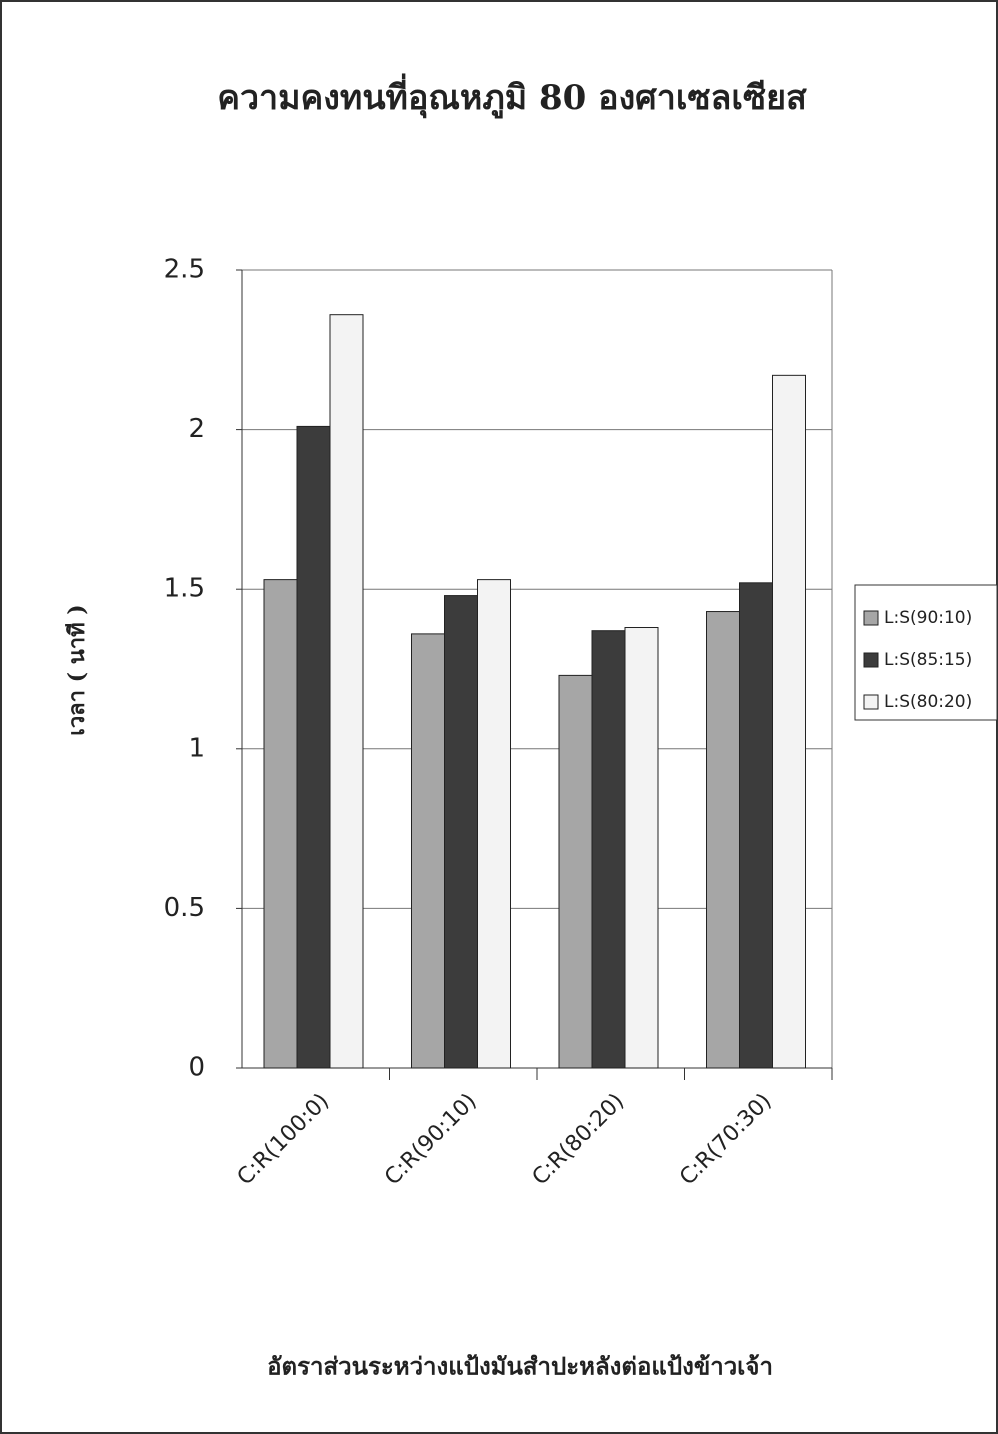 This screenshot has height=1434, width=998. I want to click on legend-box, so click(926, 652).